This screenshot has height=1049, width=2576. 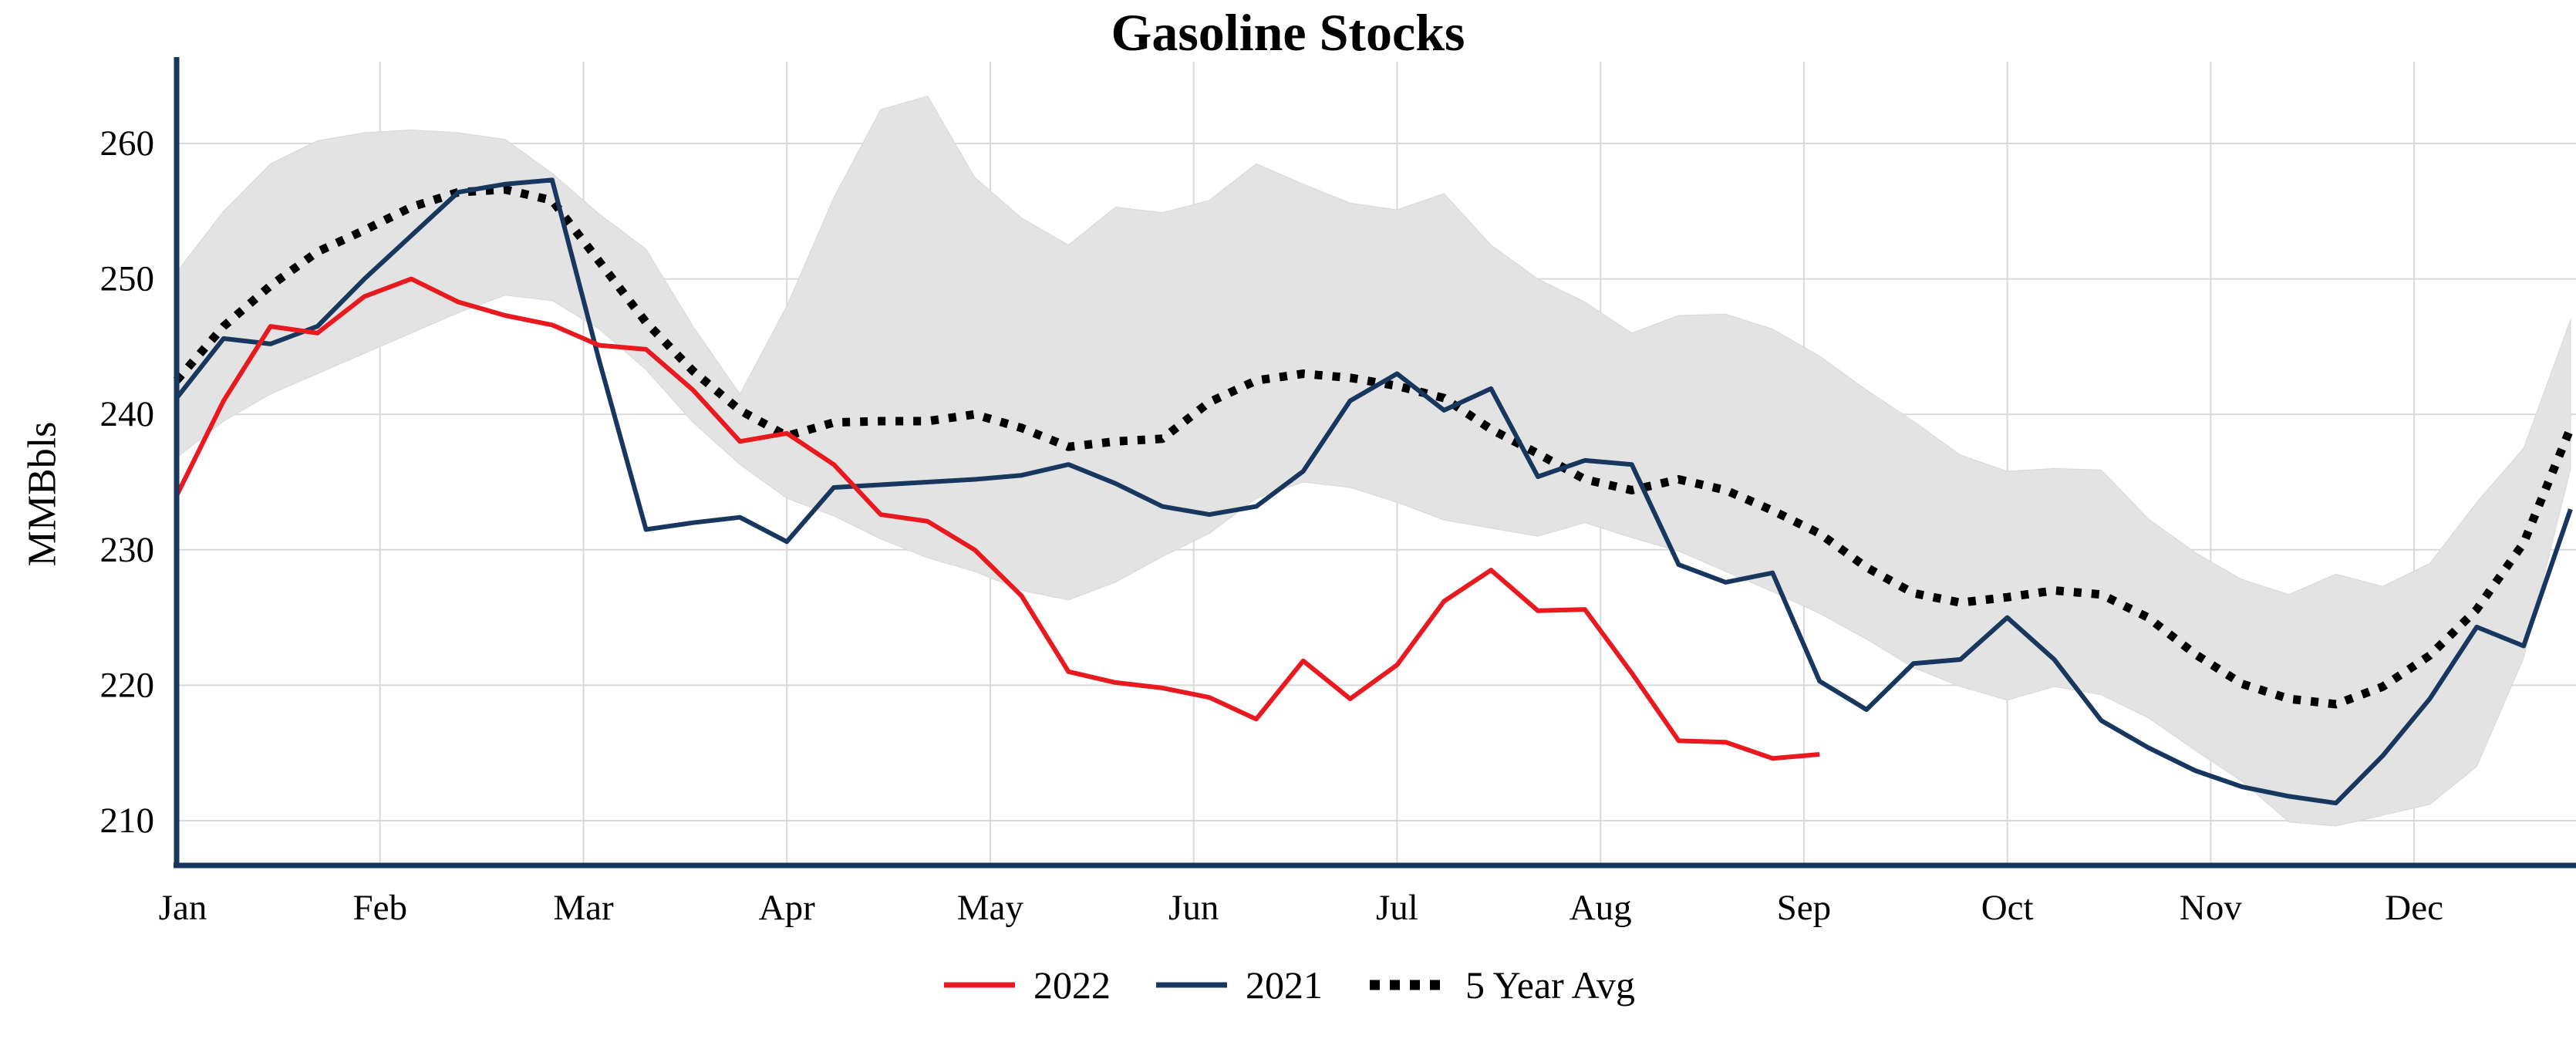 I want to click on legend-dotted-5yr-avg-icon, so click(x=1409, y=985).